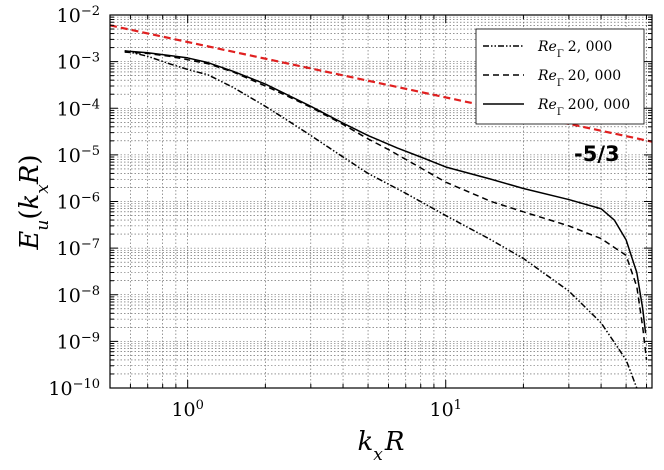 The width and height of the screenshot is (664, 470). Describe the element at coordinates (187, 410) in the screenshot. I see `x-tick-label: 100` at that location.